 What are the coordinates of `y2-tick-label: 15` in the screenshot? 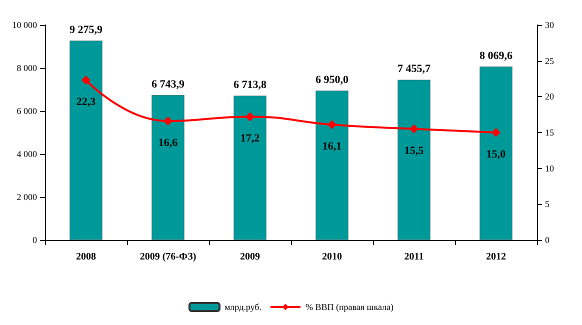 It's located at (549, 133).